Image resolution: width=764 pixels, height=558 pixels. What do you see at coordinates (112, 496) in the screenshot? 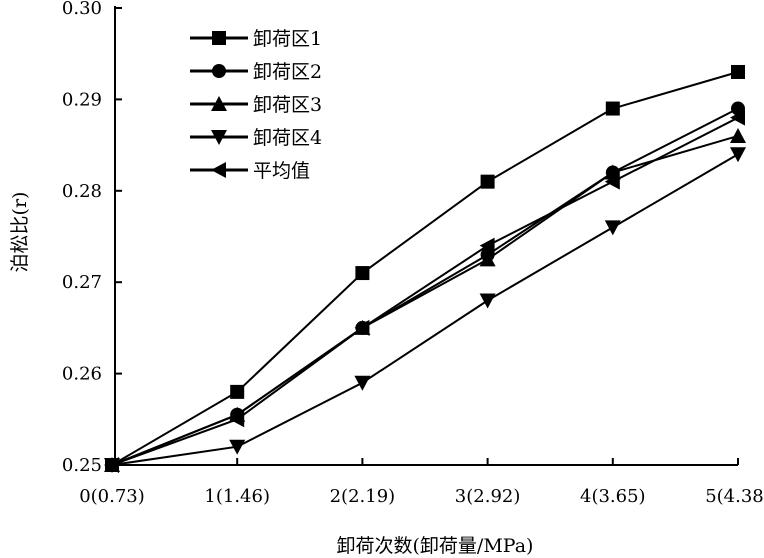
I see `x-tick-label: 0(0.73)` at bounding box center [112, 496].